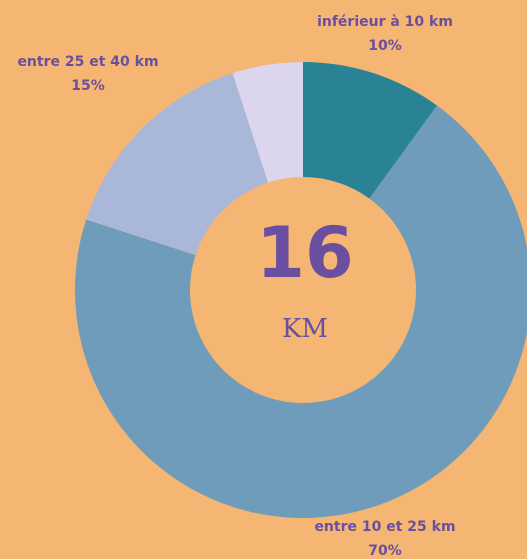 Image resolution: width=527 pixels, height=559 pixels. I want to click on value-label: 15%, so click(88, 86).